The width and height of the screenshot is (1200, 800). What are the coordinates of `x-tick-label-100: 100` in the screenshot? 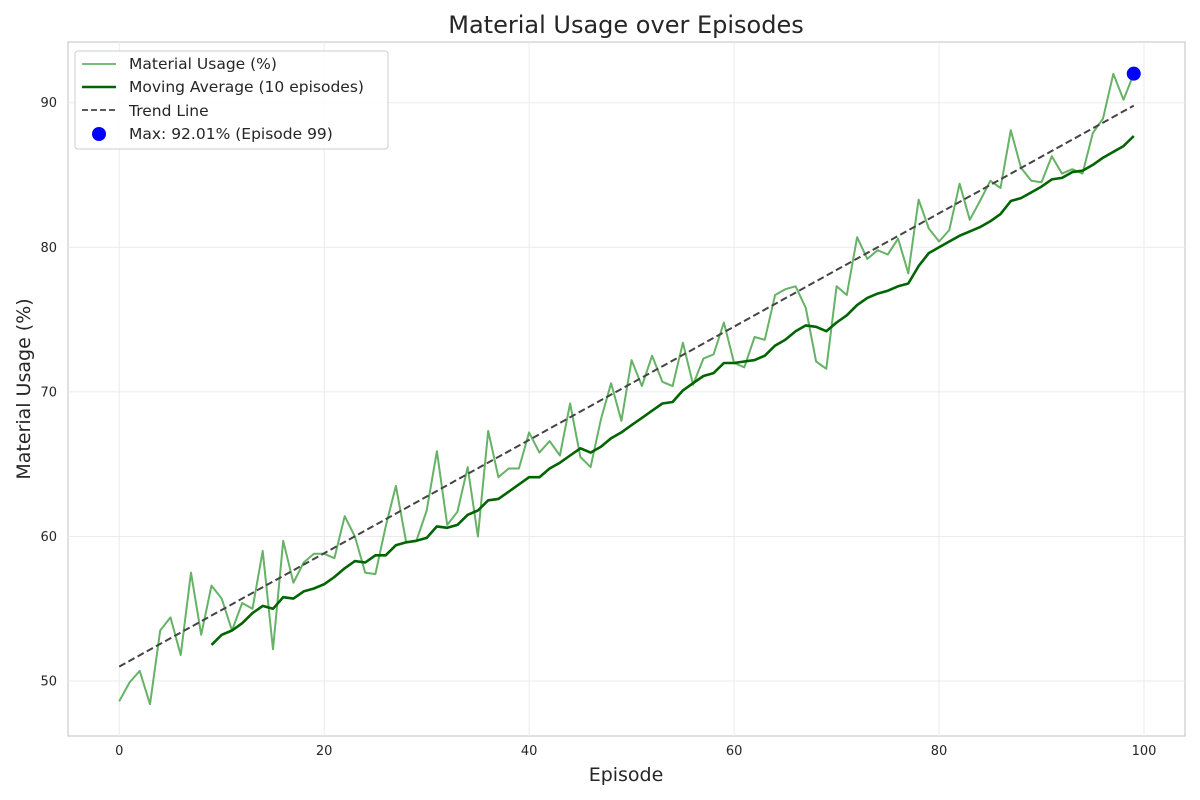 It's located at (1144, 751).